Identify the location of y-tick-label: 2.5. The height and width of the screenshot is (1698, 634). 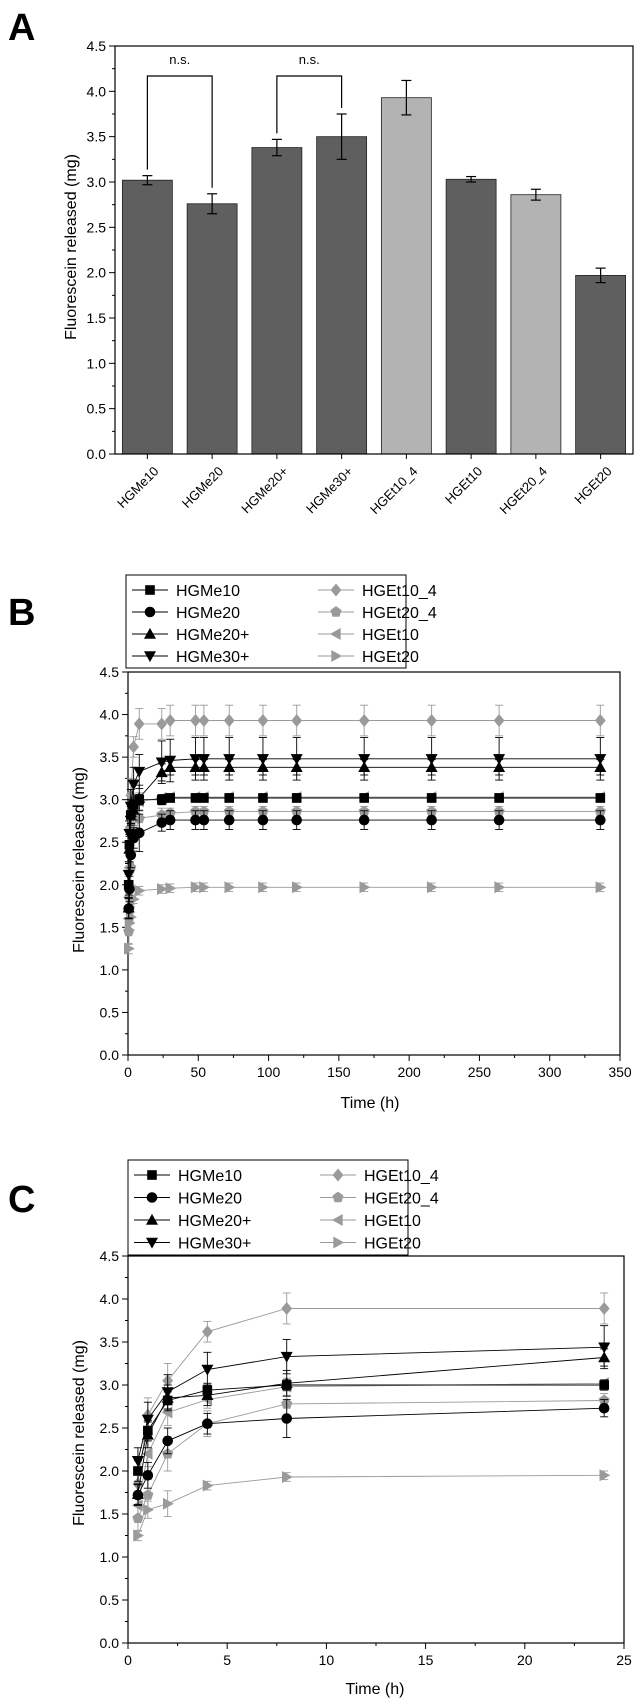
(110, 842).